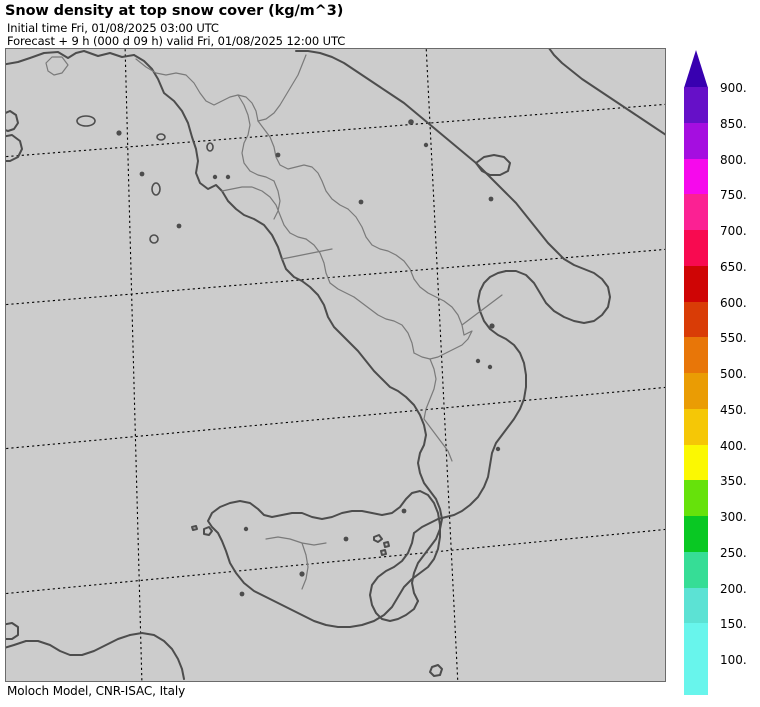 The image size is (760, 707). I want to click on colorbar-tick-label: 500., so click(733, 374).